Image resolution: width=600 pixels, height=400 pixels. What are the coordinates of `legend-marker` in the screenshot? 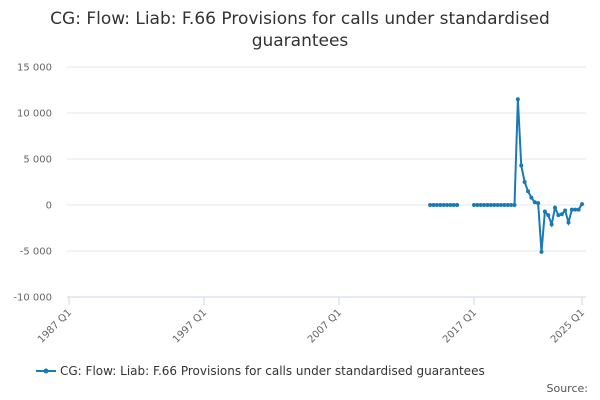 It's located at (46, 371).